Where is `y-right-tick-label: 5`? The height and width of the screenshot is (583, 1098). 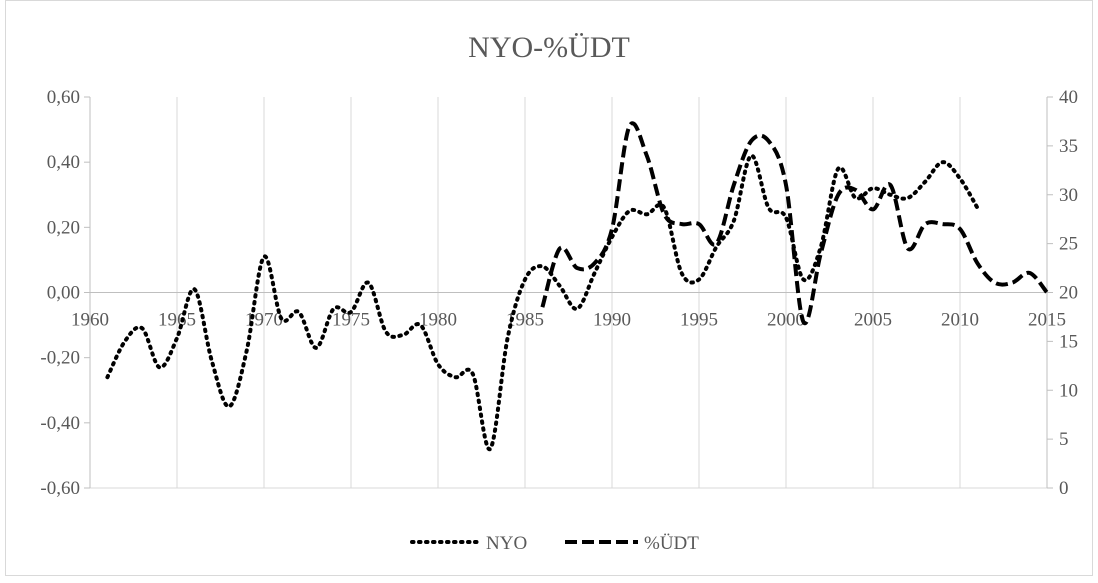
y-right-tick-label: 5 is located at coordinates (1064, 439).